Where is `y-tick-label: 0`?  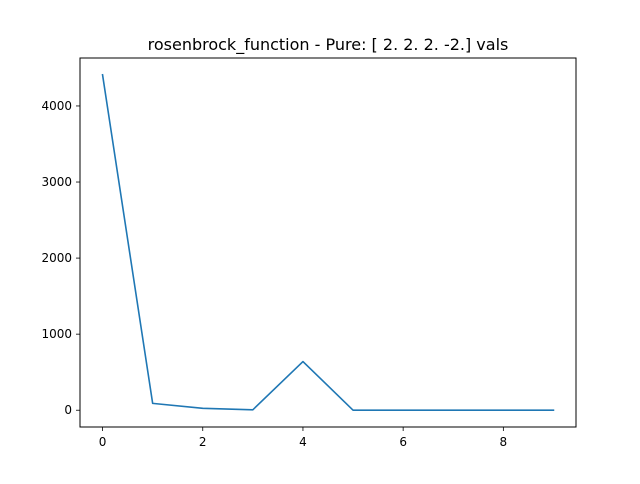 y-tick-label: 0 is located at coordinates (68, 410).